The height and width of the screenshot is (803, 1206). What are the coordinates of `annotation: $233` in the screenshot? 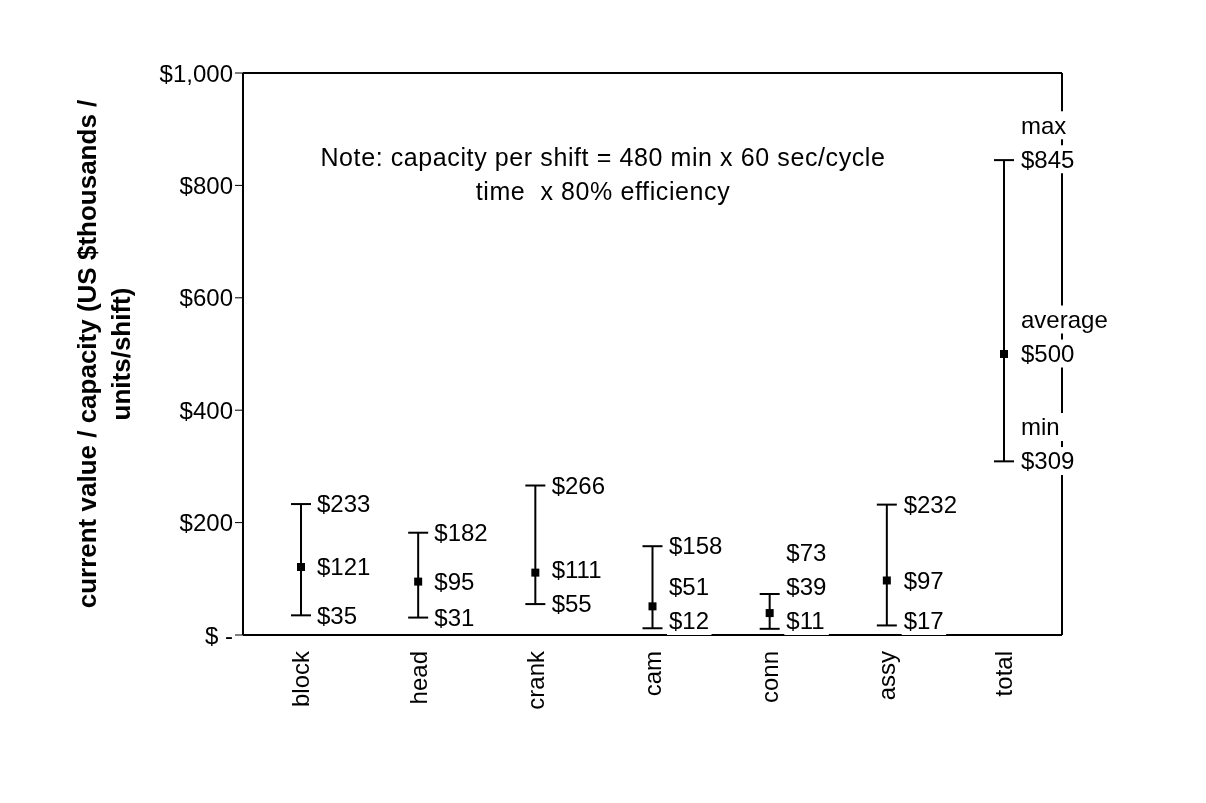 It's located at (344, 504).